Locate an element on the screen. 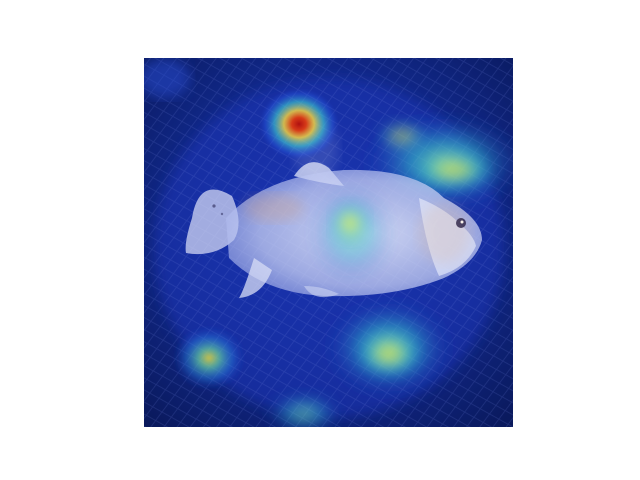 The width and height of the screenshot is (640, 480). dorsal-fin-hotspot is located at coordinates (299, 124).